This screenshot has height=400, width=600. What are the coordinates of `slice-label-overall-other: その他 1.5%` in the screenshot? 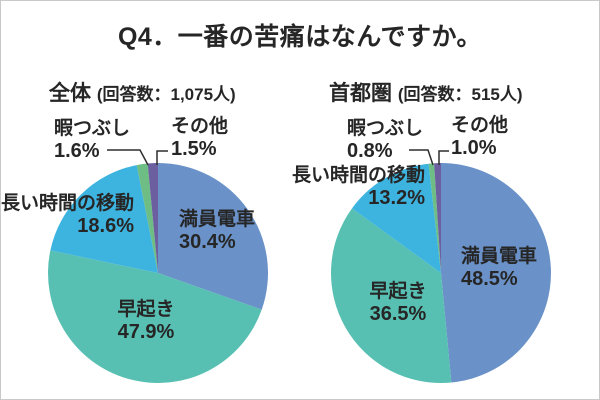 It's located at (199, 138).